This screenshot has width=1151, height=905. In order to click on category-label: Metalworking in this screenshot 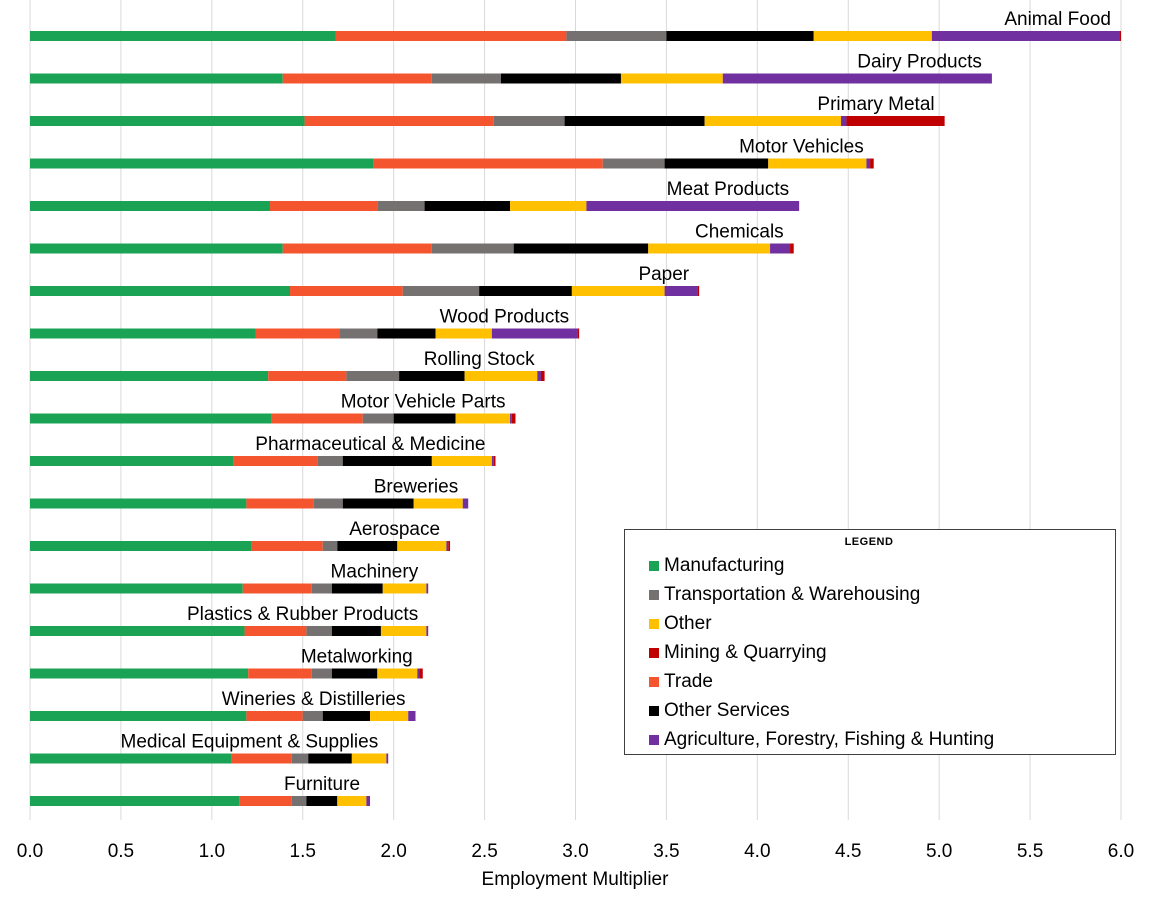, I will do `click(357, 657)`.